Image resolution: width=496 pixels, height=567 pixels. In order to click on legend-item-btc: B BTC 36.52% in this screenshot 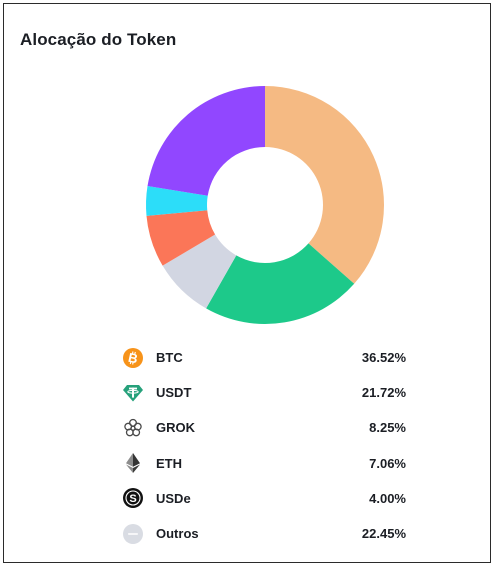, I will do `click(264, 357)`.